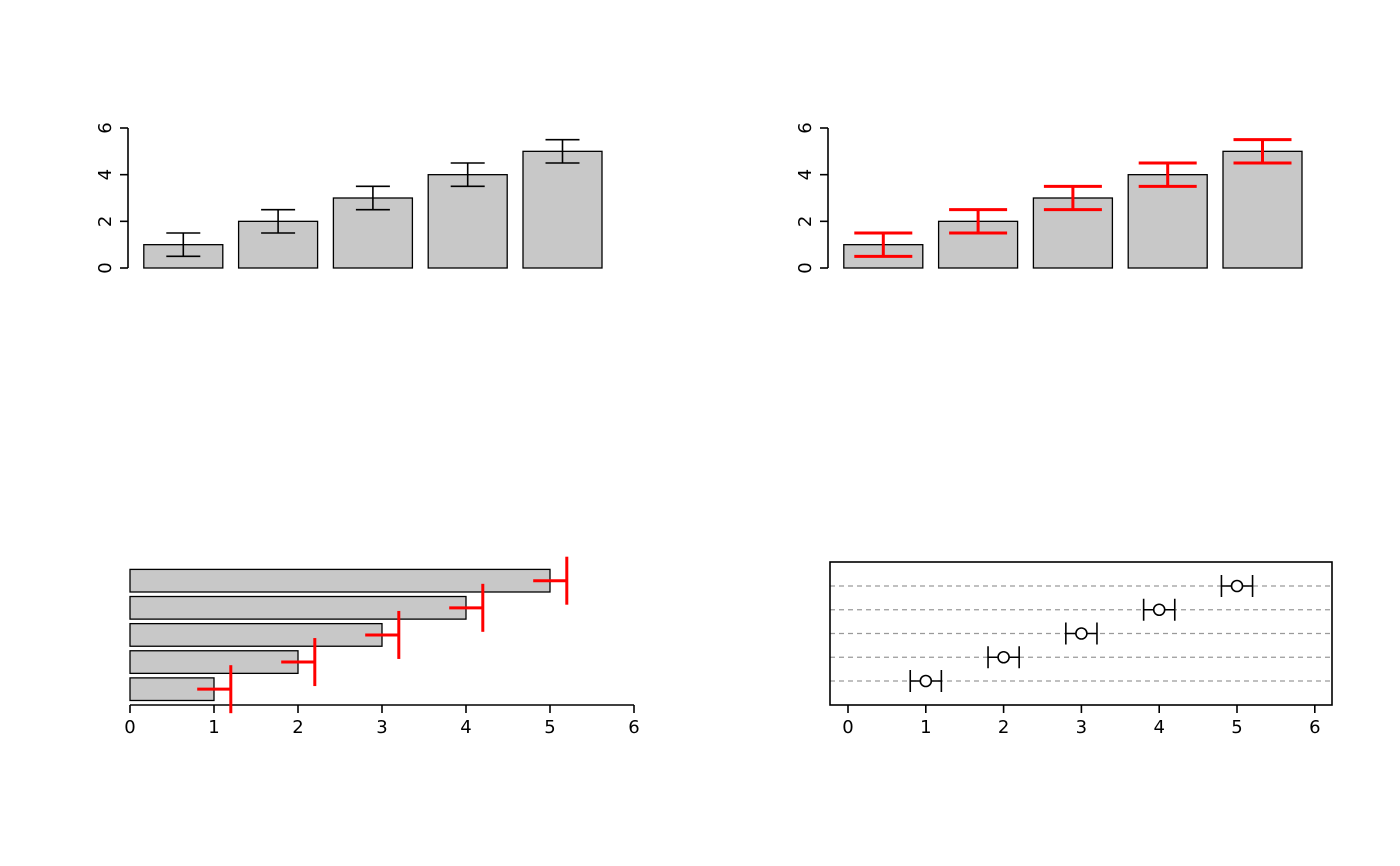 This screenshot has width=1400, height=866. I want to click on panel-barplot-vertical-black-errorbars: 0 2 4 6, so click(349, 198).